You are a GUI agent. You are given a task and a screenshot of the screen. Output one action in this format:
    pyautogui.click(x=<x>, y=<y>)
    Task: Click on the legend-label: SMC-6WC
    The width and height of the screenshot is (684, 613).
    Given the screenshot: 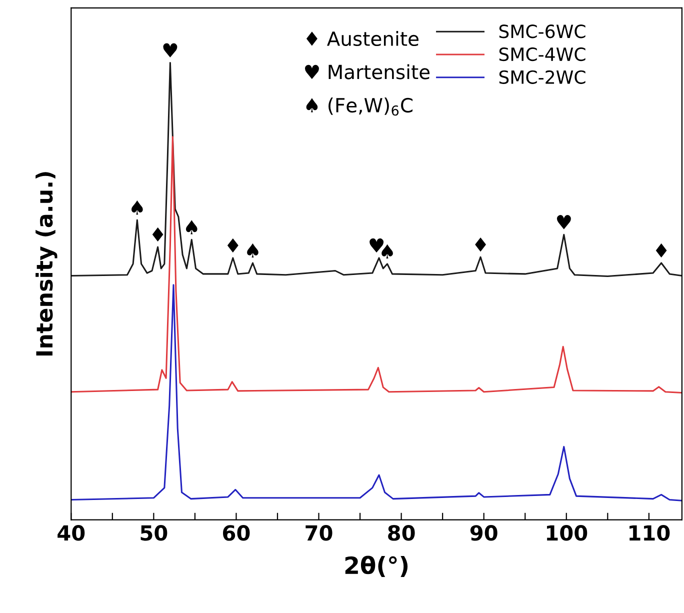 What is the action you would take?
    pyautogui.click(x=542, y=31)
    